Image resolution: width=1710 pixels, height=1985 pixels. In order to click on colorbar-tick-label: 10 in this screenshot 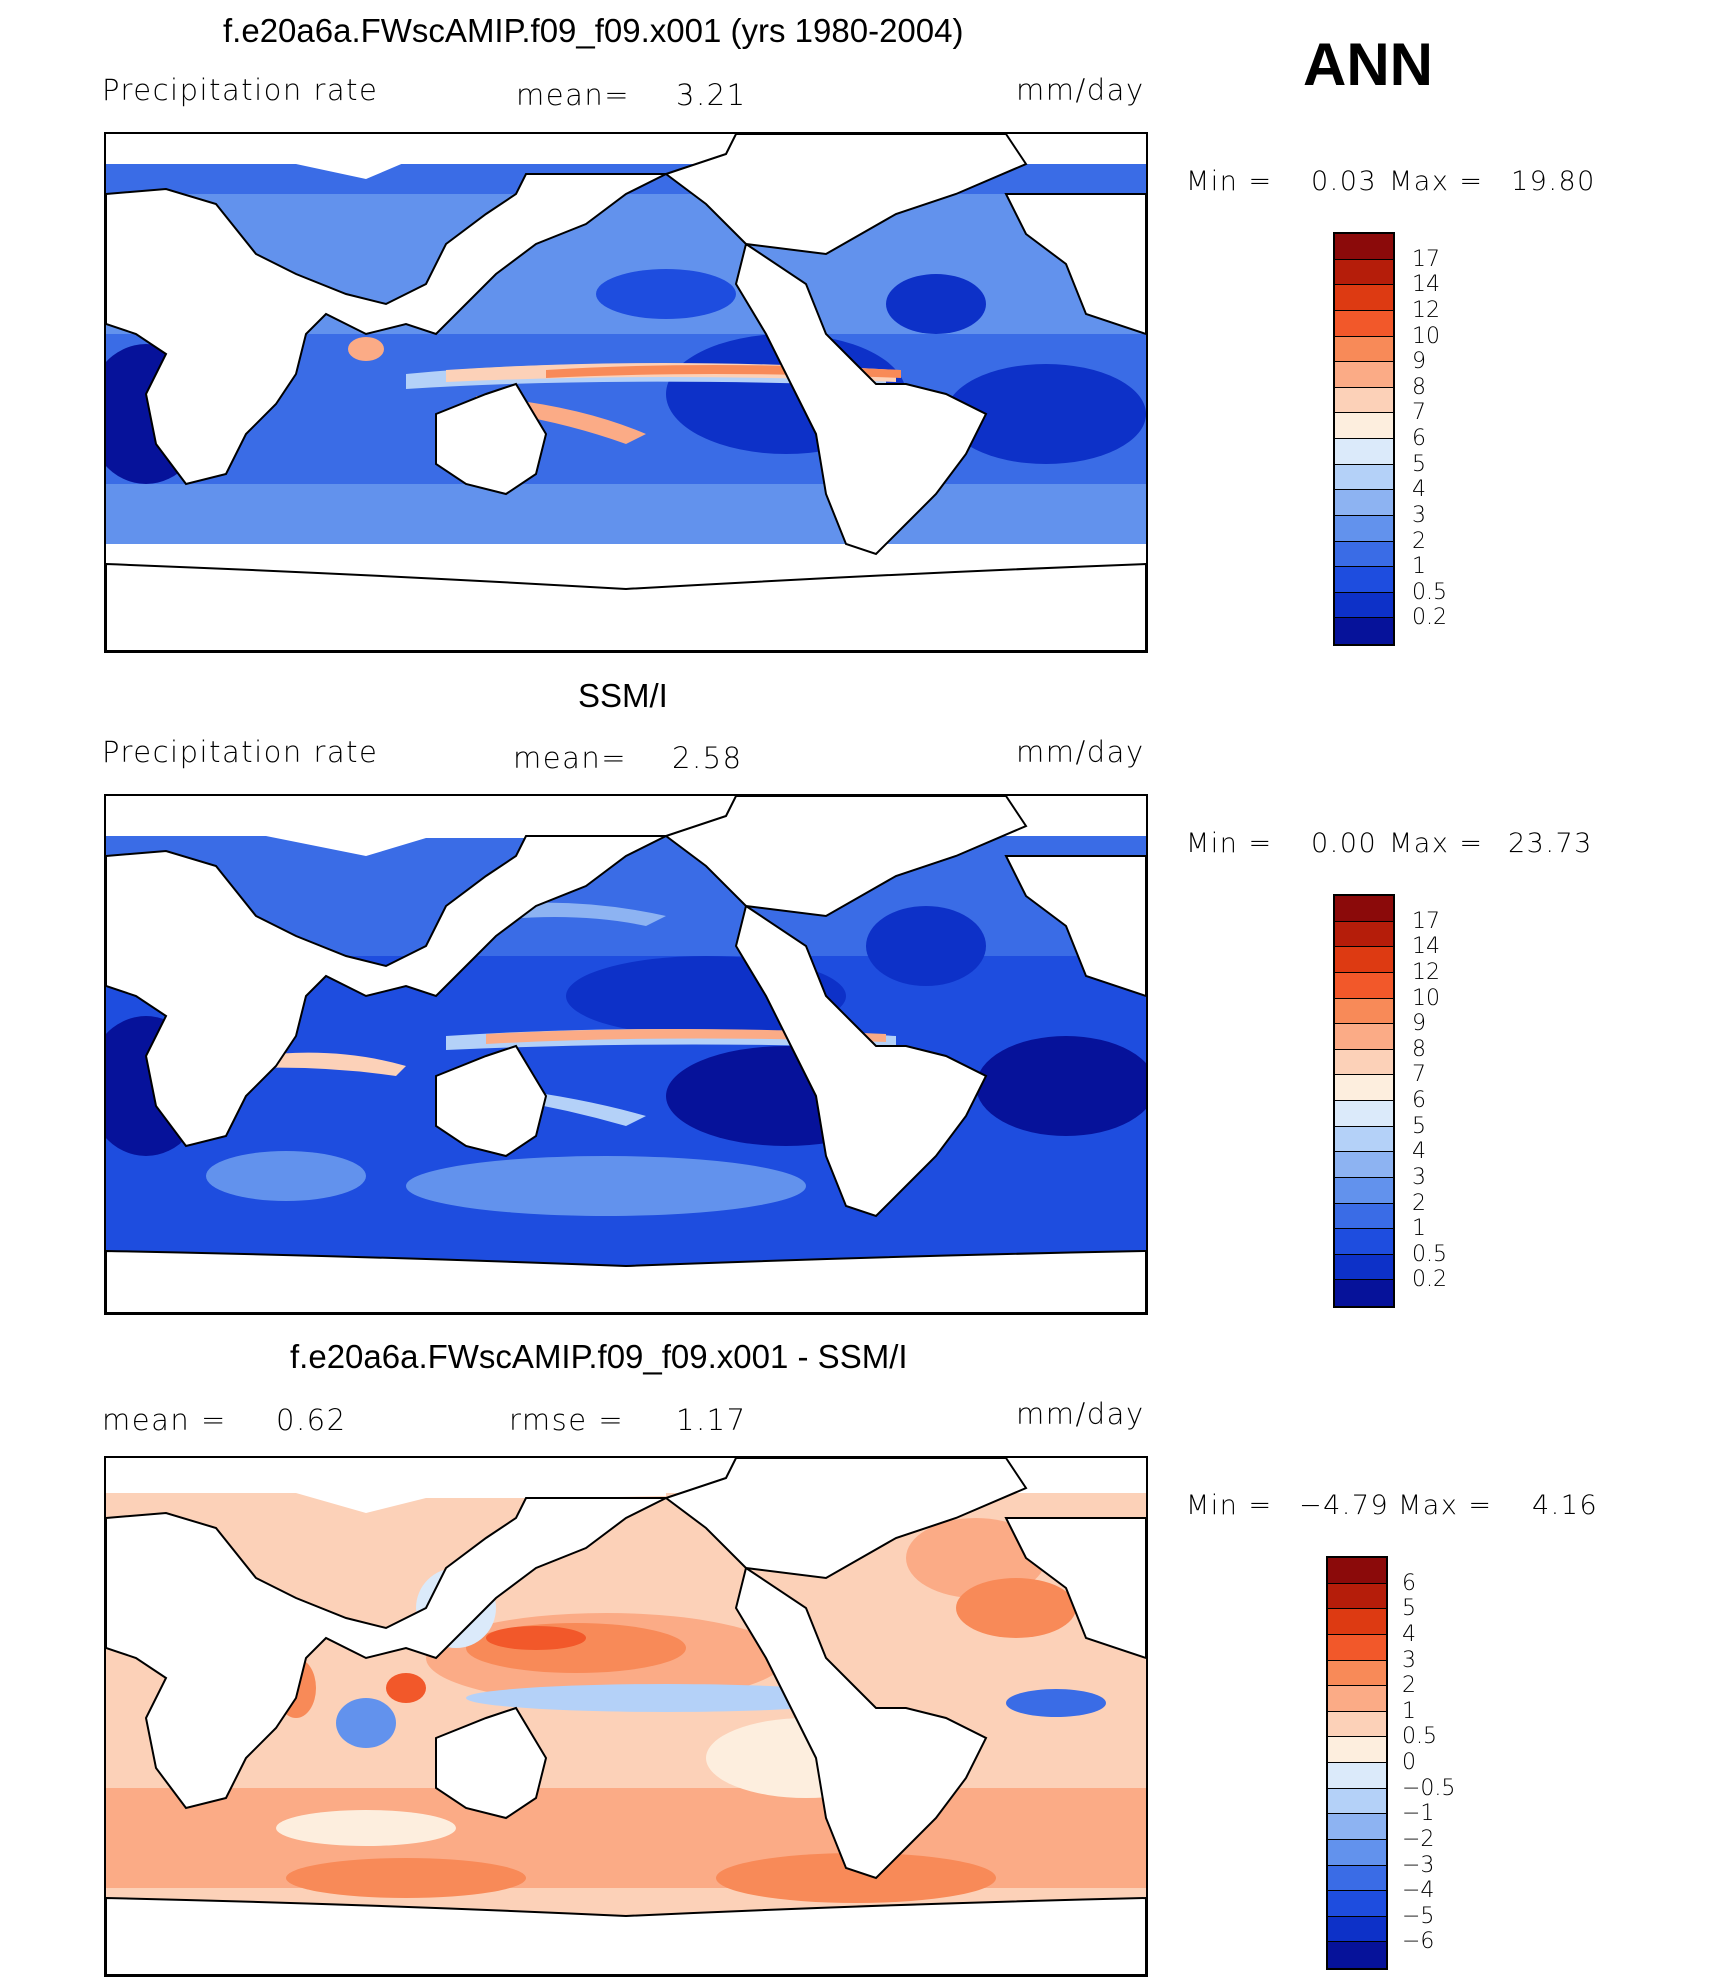, I will do `click(1426, 998)`.